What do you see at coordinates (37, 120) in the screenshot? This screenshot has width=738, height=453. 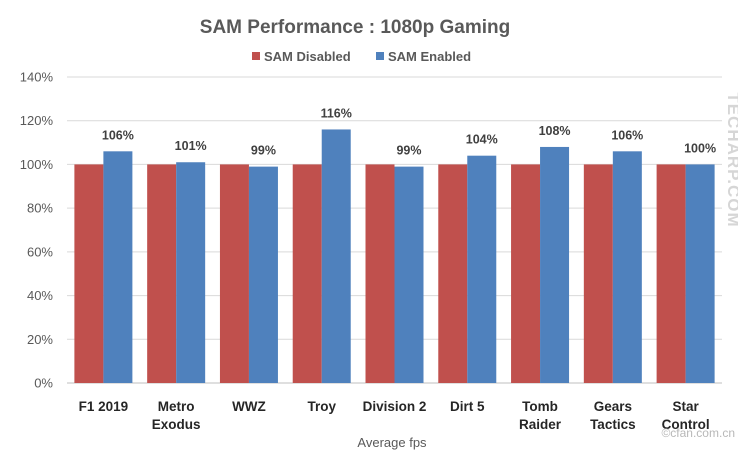 I see `y-tick-label: 120%` at bounding box center [37, 120].